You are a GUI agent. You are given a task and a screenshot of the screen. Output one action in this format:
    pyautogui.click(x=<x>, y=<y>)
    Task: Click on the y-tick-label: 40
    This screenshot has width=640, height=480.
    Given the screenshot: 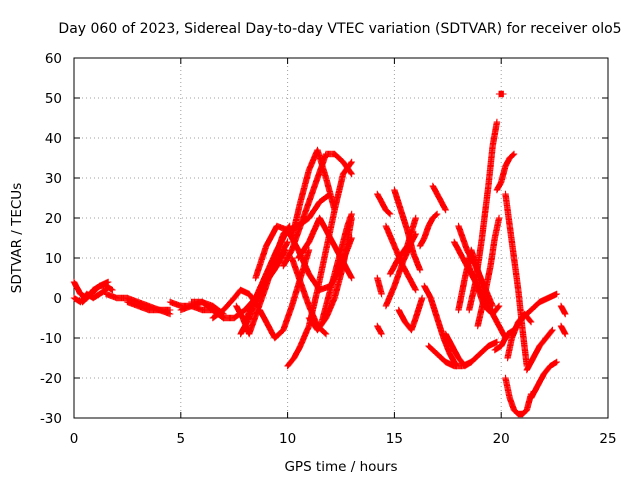 What is the action you would take?
    pyautogui.click(x=53, y=139)
    